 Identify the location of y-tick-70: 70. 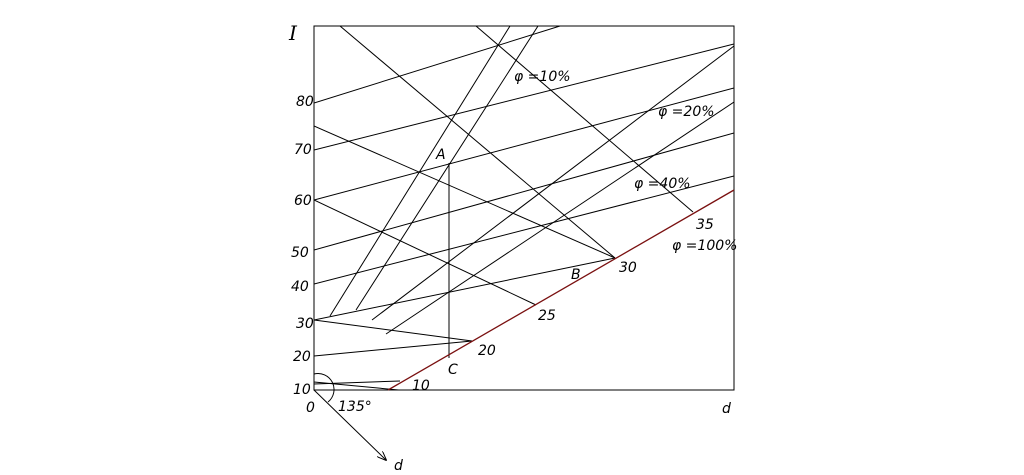
(303, 150).